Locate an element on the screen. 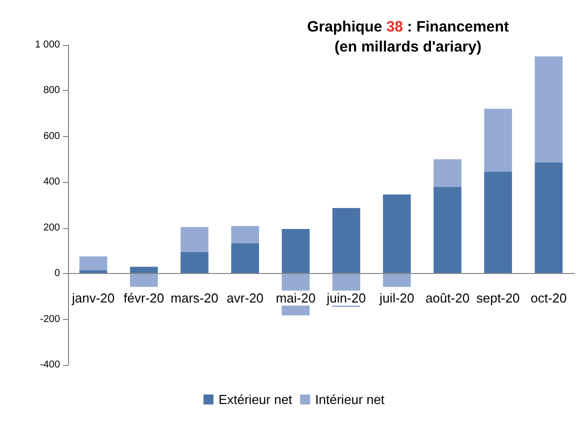 Image resolution: width=588 pixels, height=421 pixels. x-tick-label: janv-20 is located at coordinates (92, 298).